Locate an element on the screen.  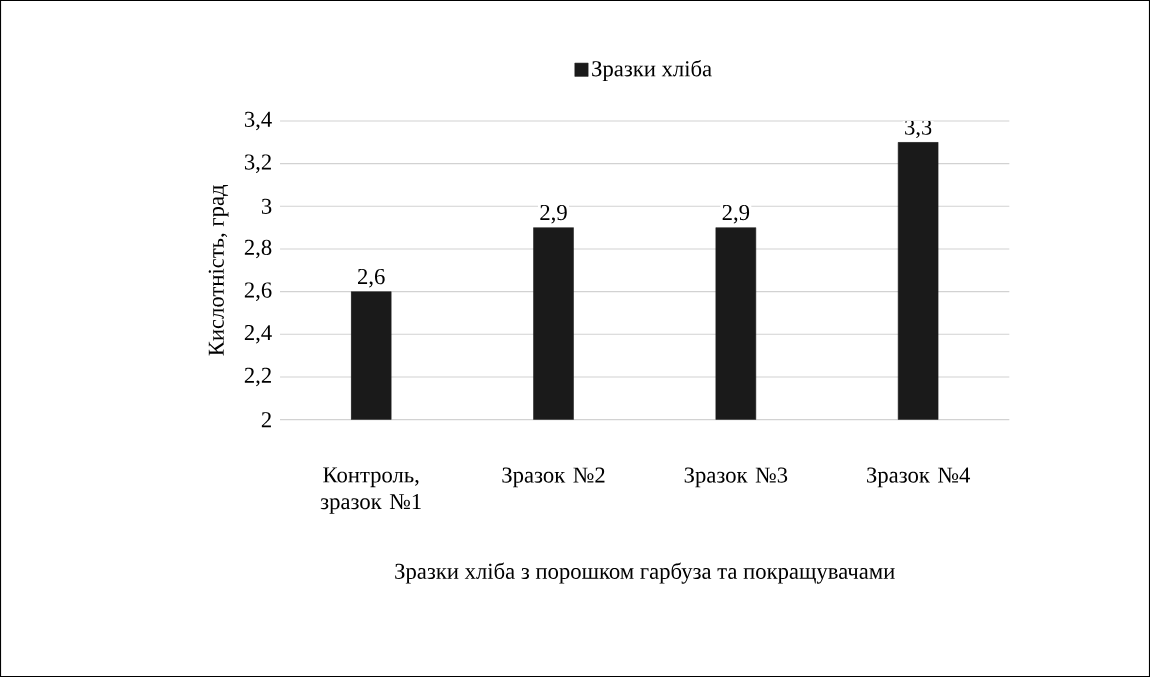
y-tick-label: 2 is located at coordinates (266, 420).